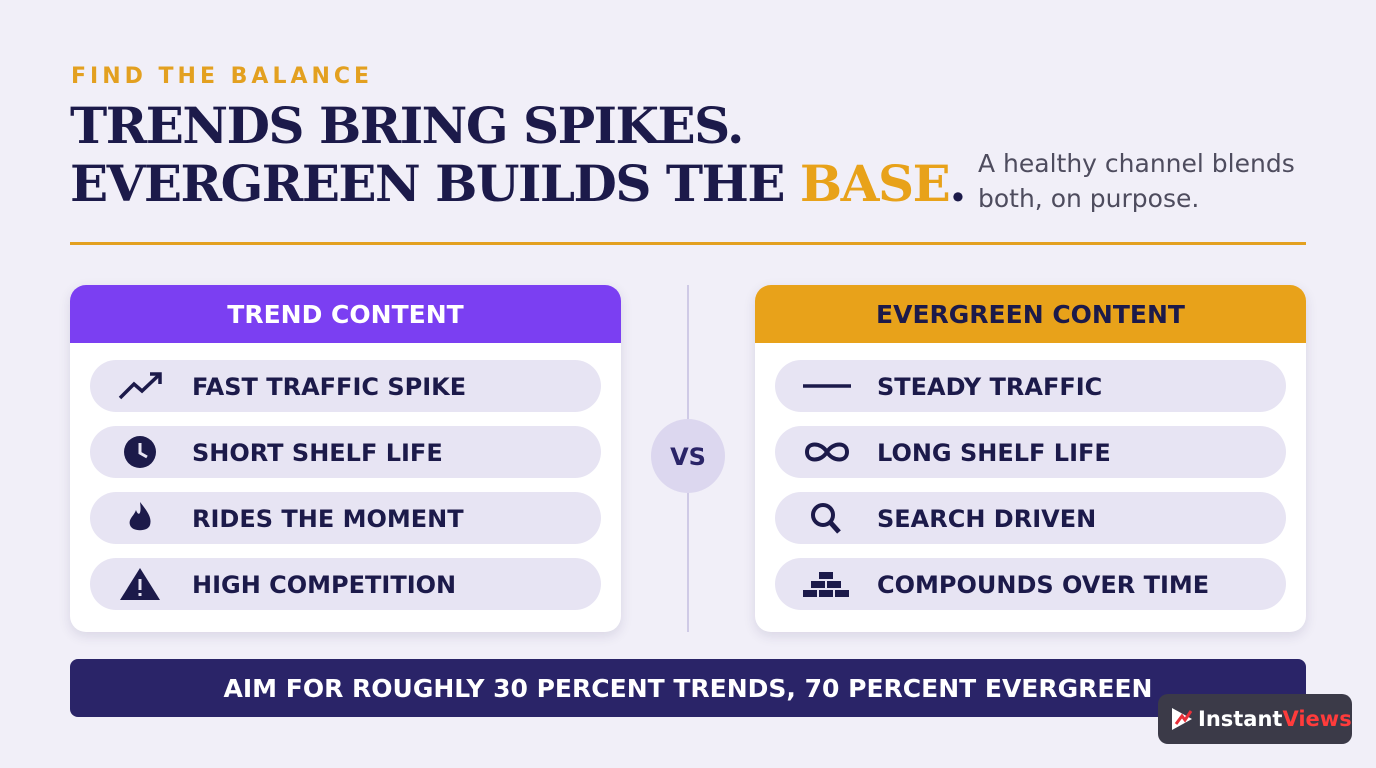  Describe the element at coordinates (1182, 719) in the screenshot. I see `logo-icon` at that location.